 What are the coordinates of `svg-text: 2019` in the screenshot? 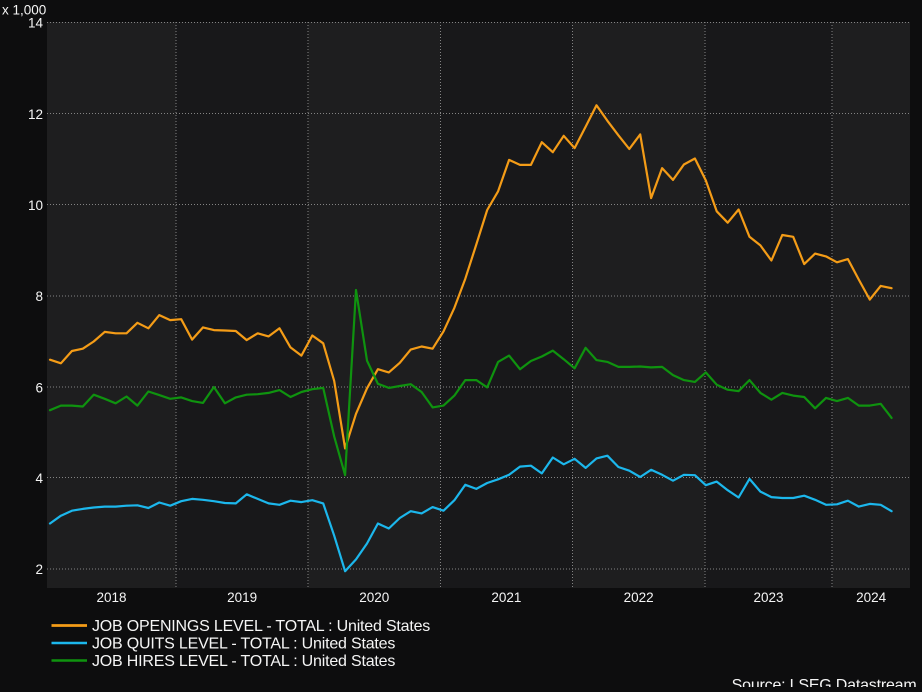 It's located at (242, 597).